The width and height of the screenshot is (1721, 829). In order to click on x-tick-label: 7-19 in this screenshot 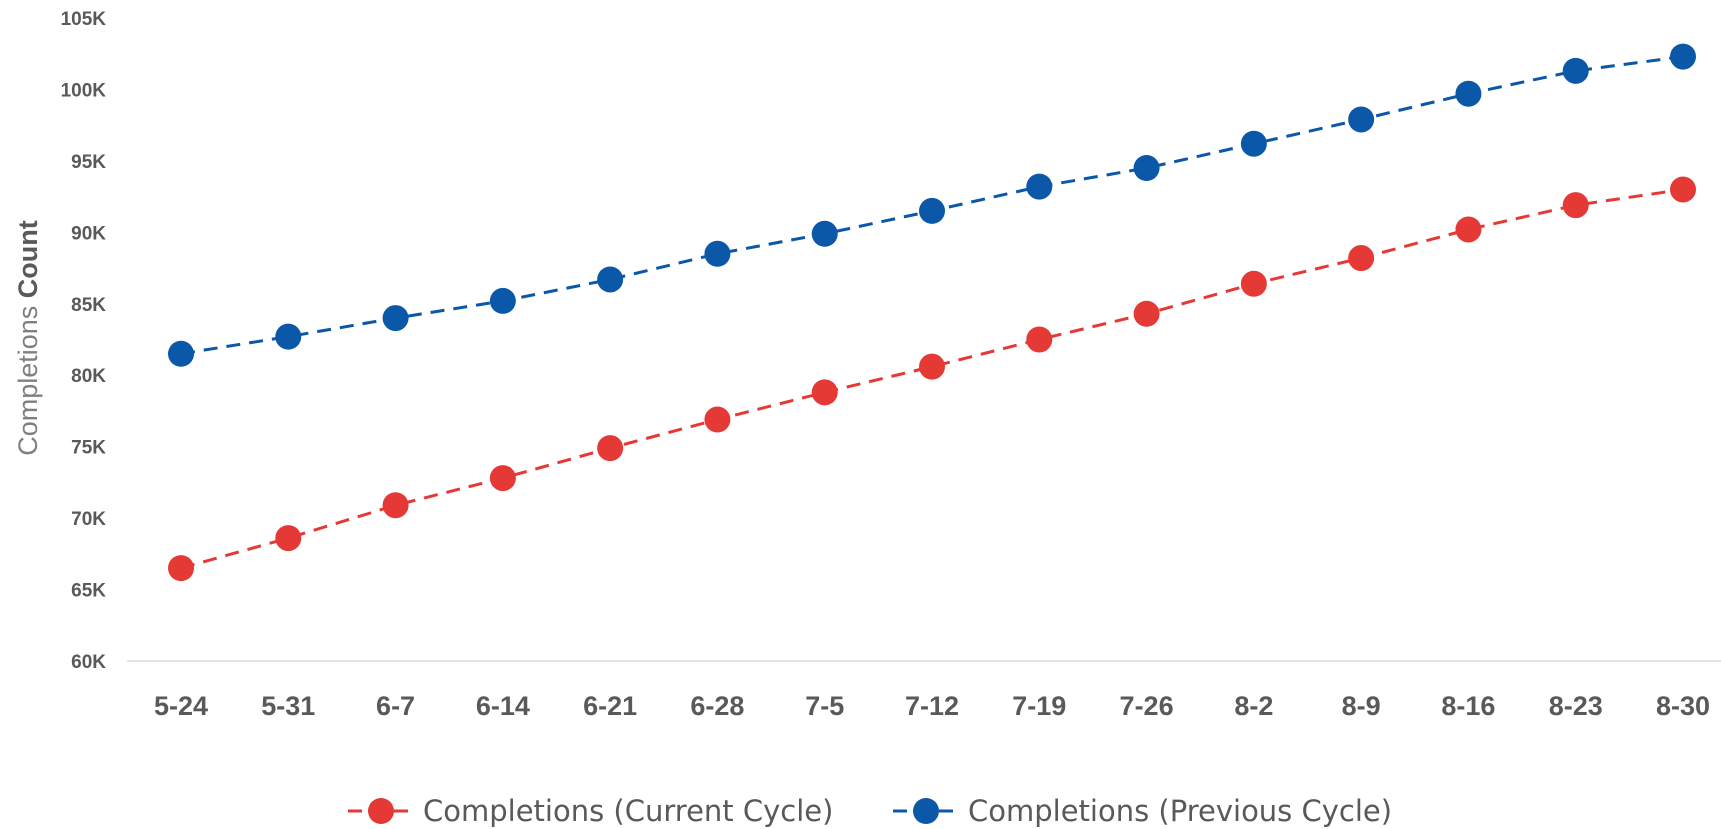, I will do `click(1039, 706)`.